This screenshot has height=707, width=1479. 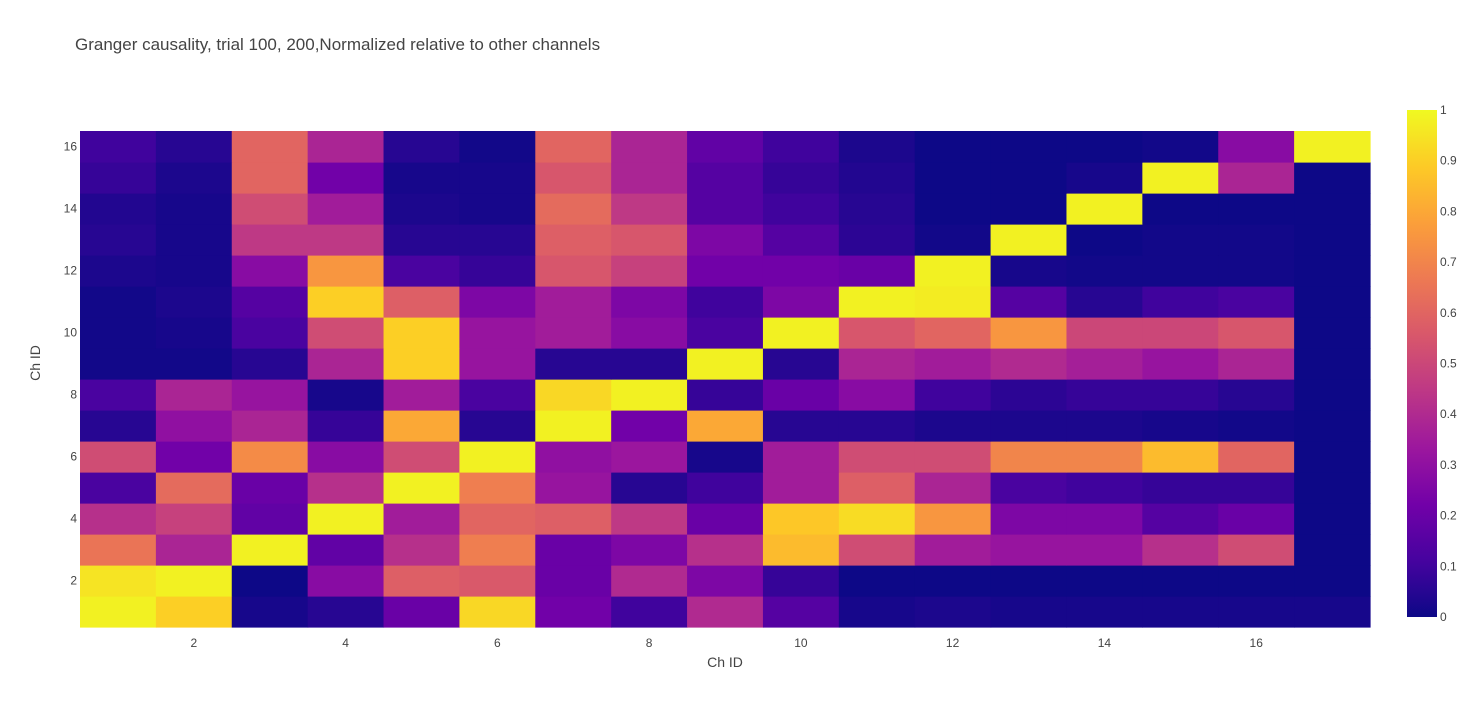 What do you see at coordinates (1105, 643) in the screenshot?
I see `x-tick-label: 14` at bounding box center [1105, 643].